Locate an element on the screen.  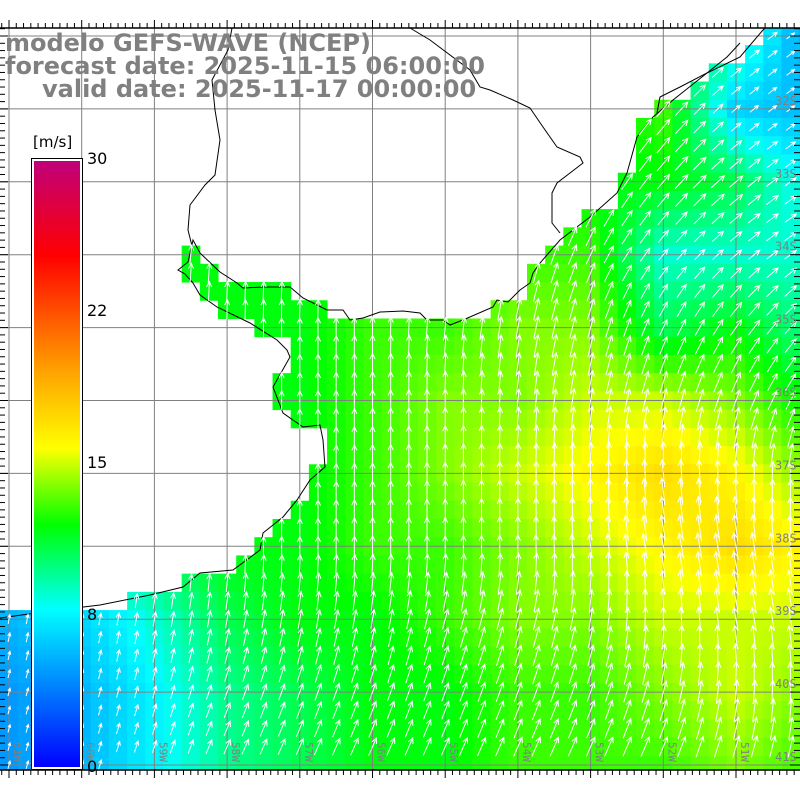
wind-cell is located at coordinates (391, 763).